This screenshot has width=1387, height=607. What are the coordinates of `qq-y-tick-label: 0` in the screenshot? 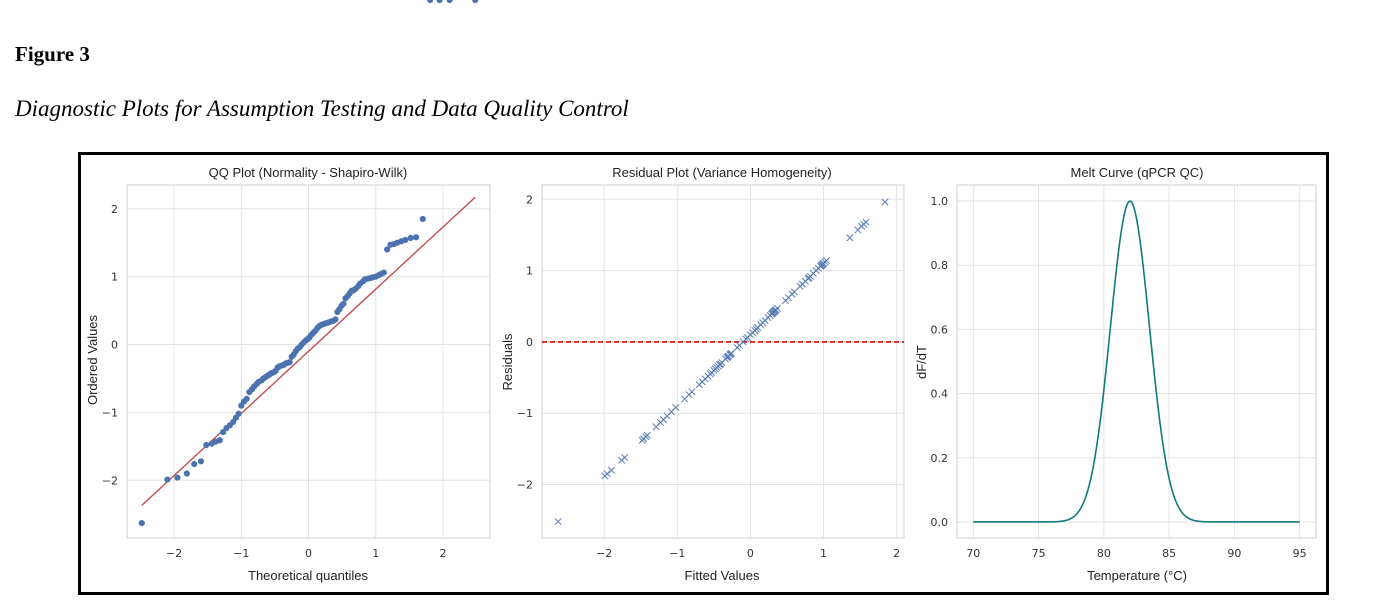 It's located at (114, 345).